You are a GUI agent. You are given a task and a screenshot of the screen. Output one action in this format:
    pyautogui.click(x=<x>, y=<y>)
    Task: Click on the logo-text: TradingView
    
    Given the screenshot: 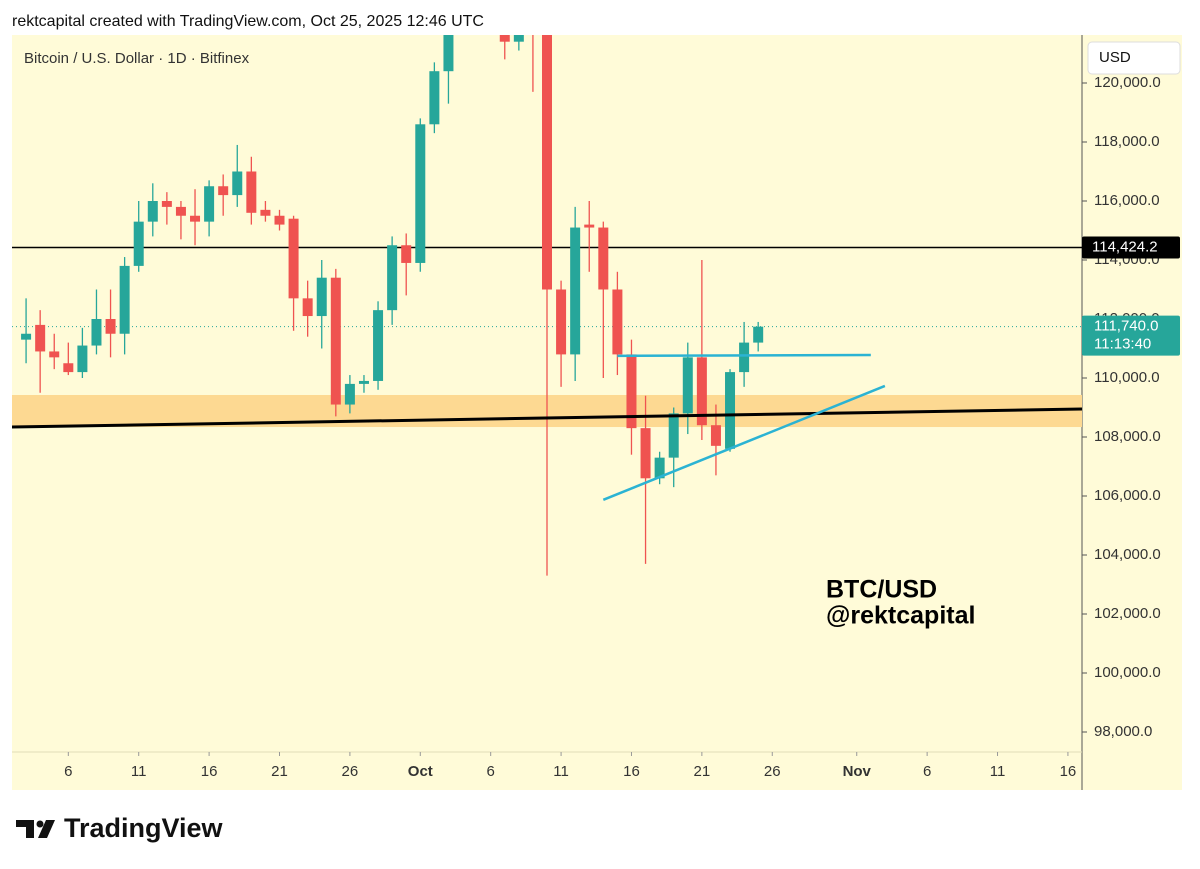 What is the action you would take?
    pyautogui.click(x=144, y=828)
    